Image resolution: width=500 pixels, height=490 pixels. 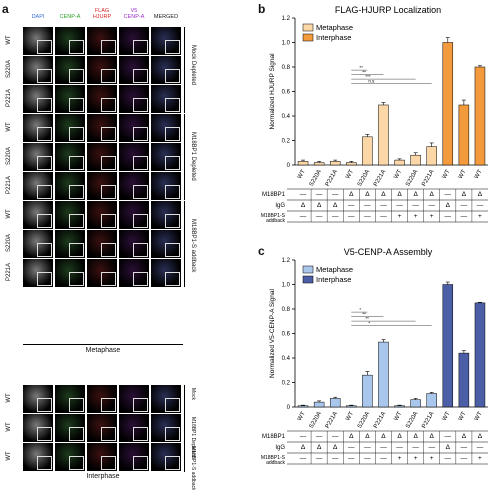 What do you see at coordinates (334, 27) in the screenshot?
I see `legend-label: Metaphase` at bounding box center [334, 27].